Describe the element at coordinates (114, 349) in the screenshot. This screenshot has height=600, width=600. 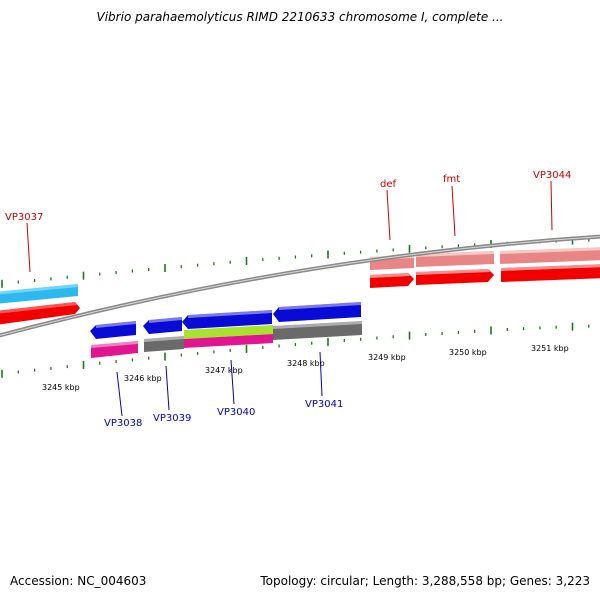
I see `feature-vp3038-magenta` at that location.